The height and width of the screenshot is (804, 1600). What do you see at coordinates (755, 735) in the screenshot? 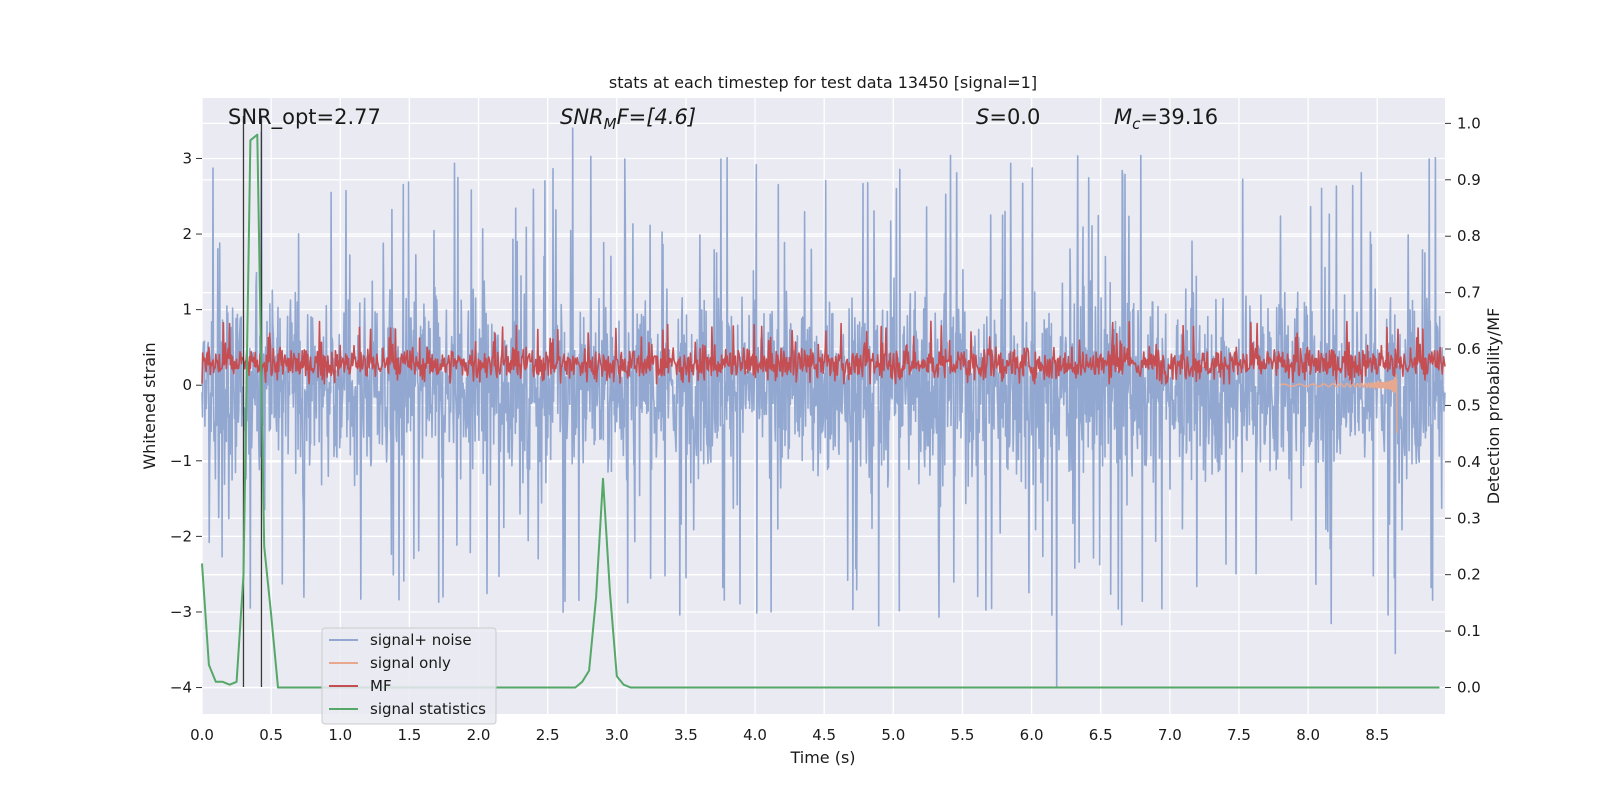
I see `x-tick-label: 4.0` at bounding box center [755, 735].